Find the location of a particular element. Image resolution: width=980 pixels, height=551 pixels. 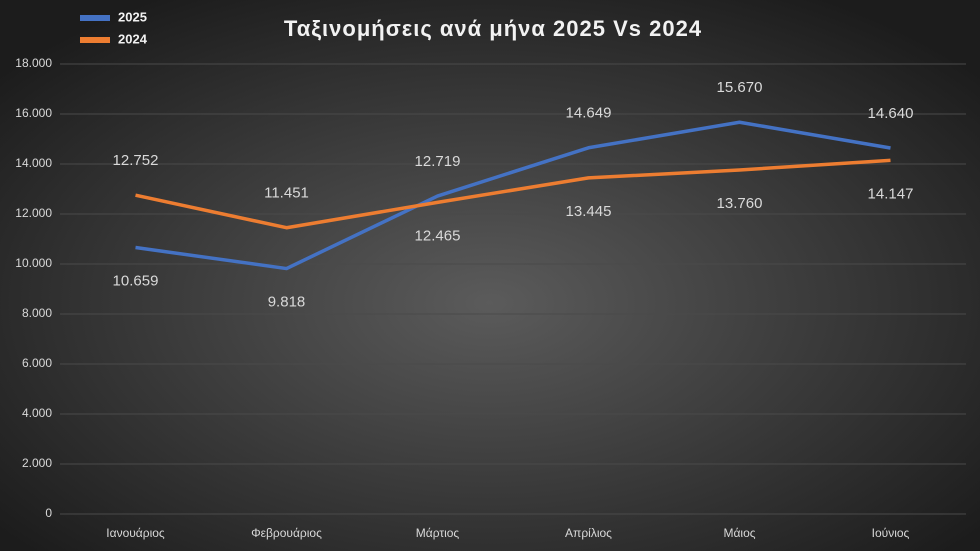

x-tick-label: Φεβρουάριος is located at coordinates (286, 533).